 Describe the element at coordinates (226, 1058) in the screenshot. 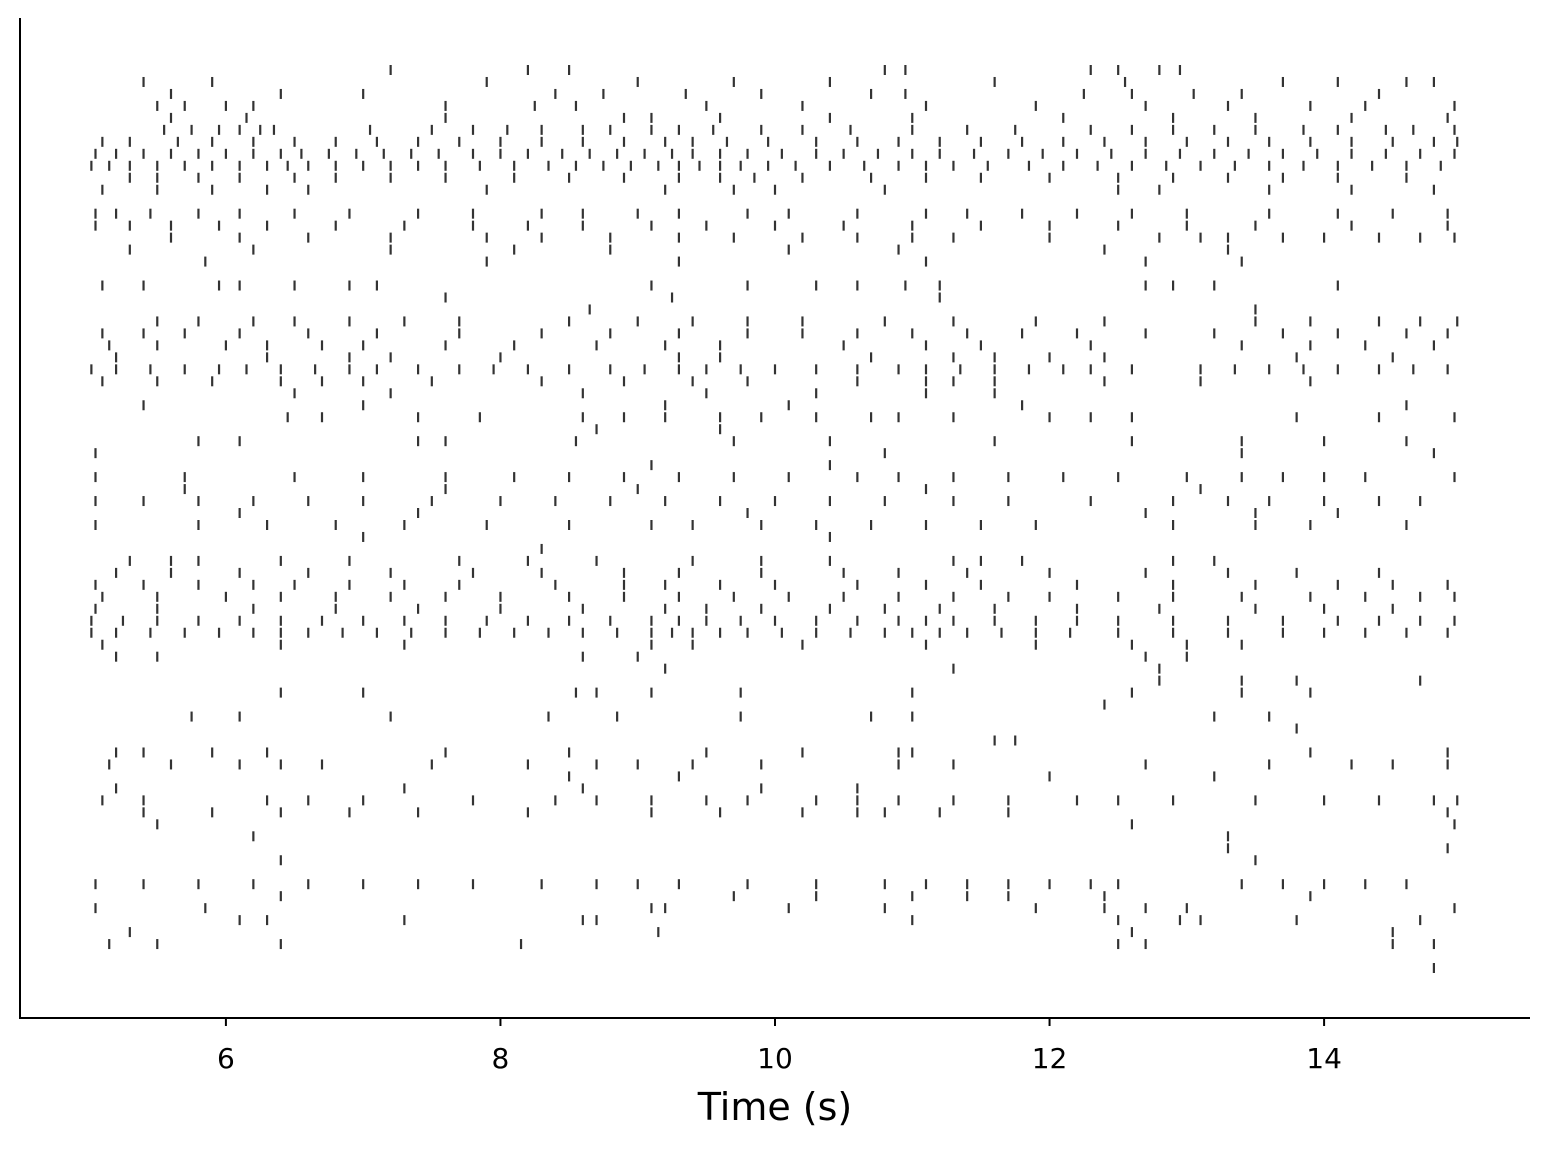

I see `x-tick-label: 6` at that location.